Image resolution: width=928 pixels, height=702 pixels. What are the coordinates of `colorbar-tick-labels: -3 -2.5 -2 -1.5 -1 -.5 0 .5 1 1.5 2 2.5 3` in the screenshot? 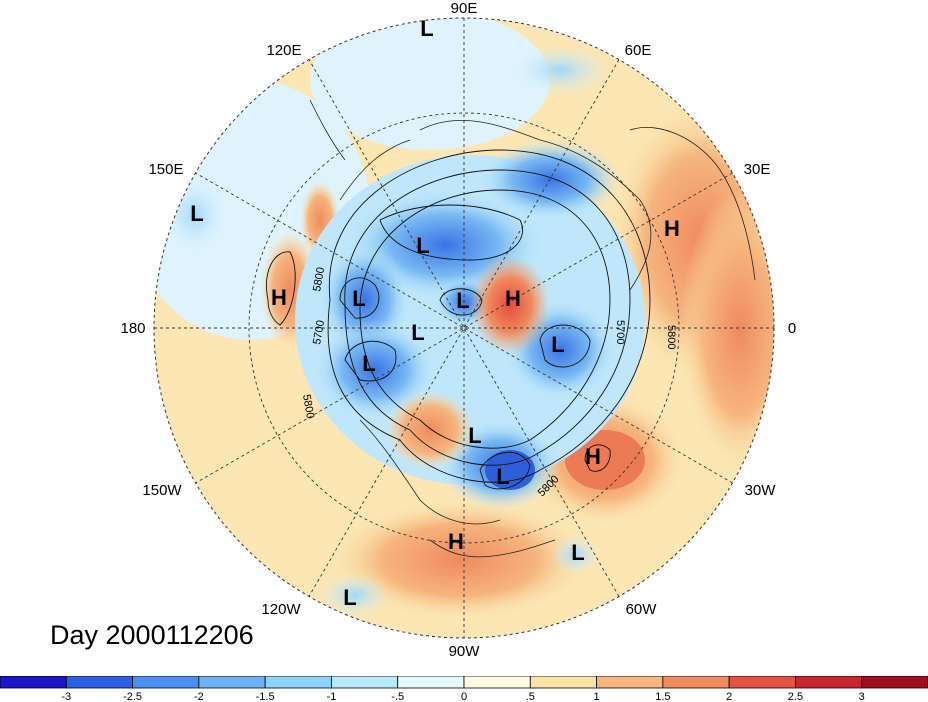 It's located at (462, 696).